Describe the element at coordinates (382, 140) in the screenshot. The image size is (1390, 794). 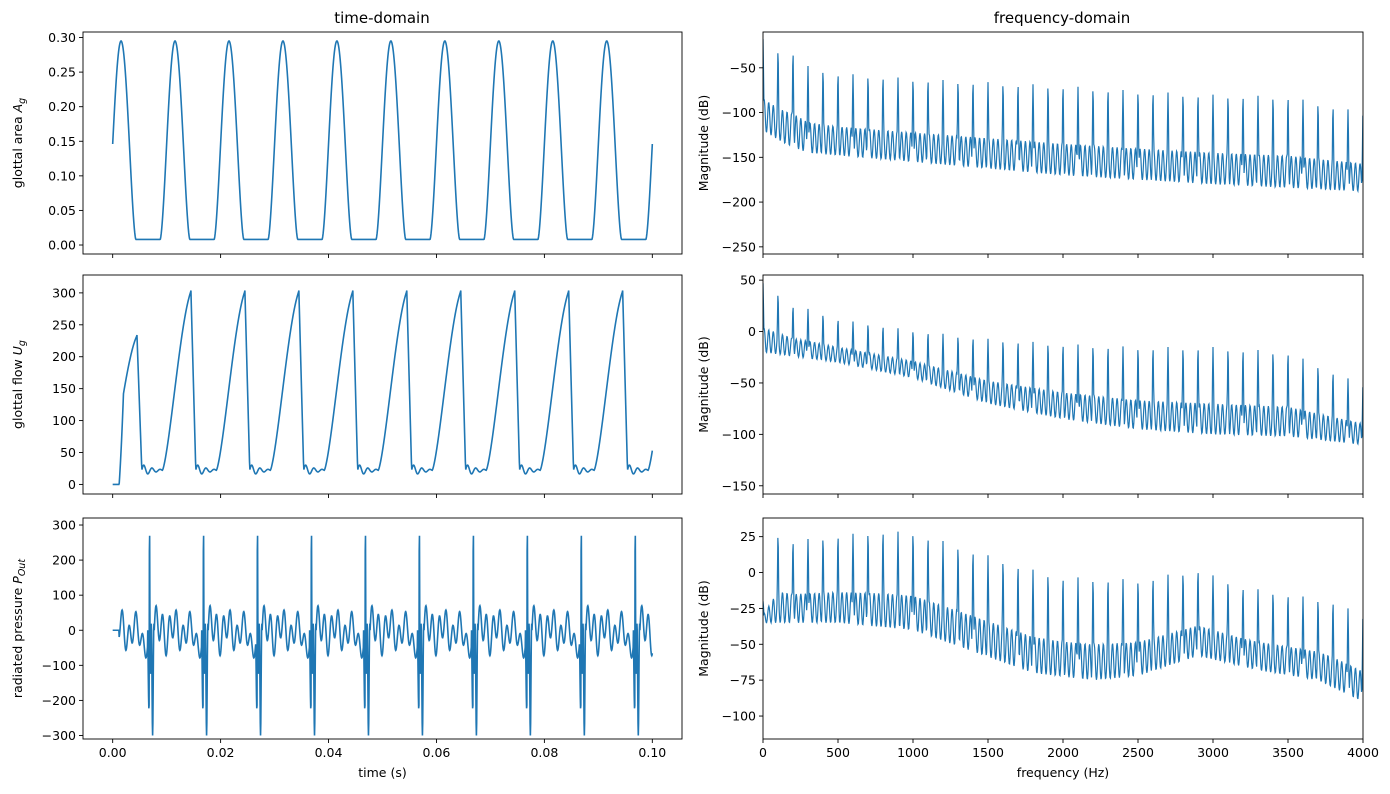
I see `series-line-area-time` at that location.